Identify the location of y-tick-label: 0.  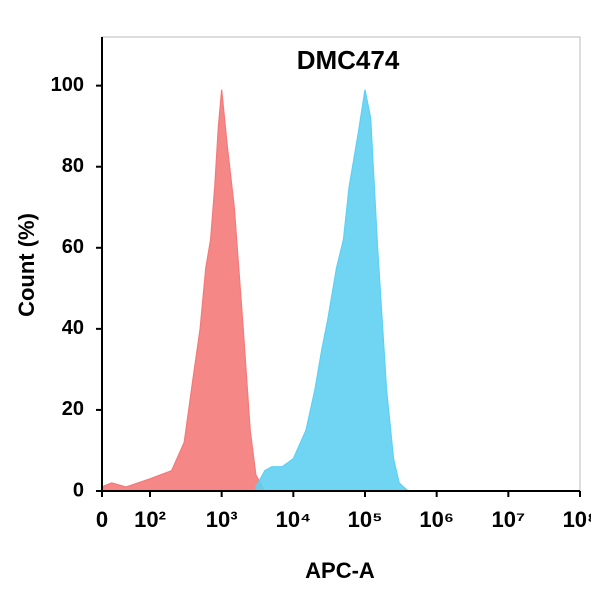
(78, 490).